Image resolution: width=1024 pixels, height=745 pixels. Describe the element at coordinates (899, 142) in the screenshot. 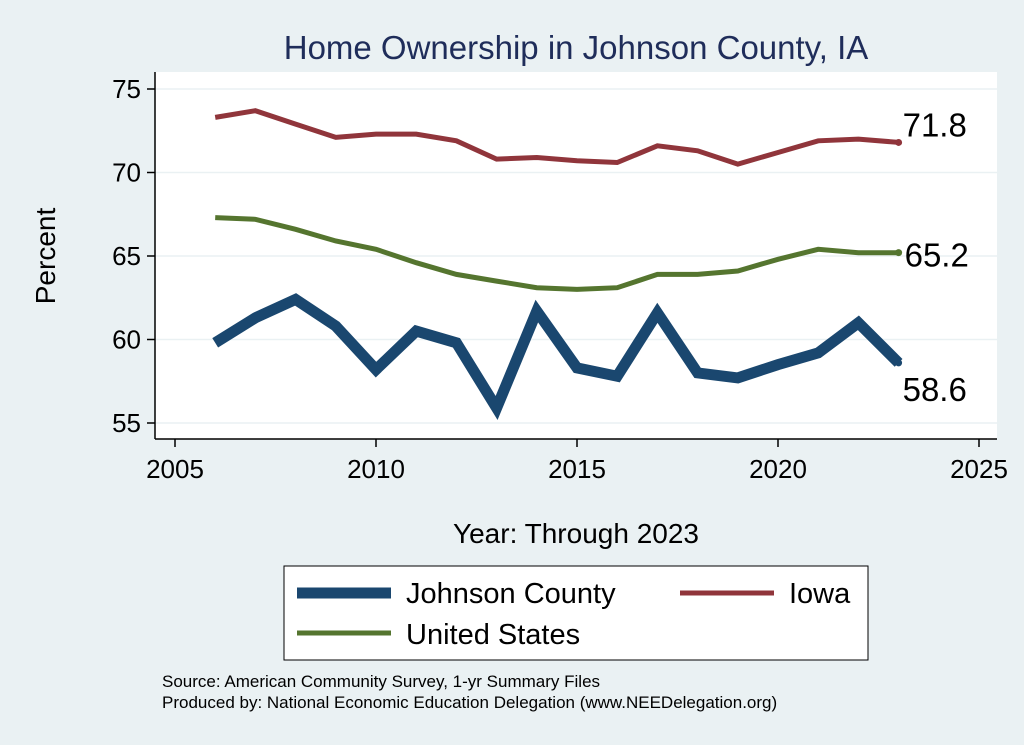

I see `end-marker-iowa` at that location.